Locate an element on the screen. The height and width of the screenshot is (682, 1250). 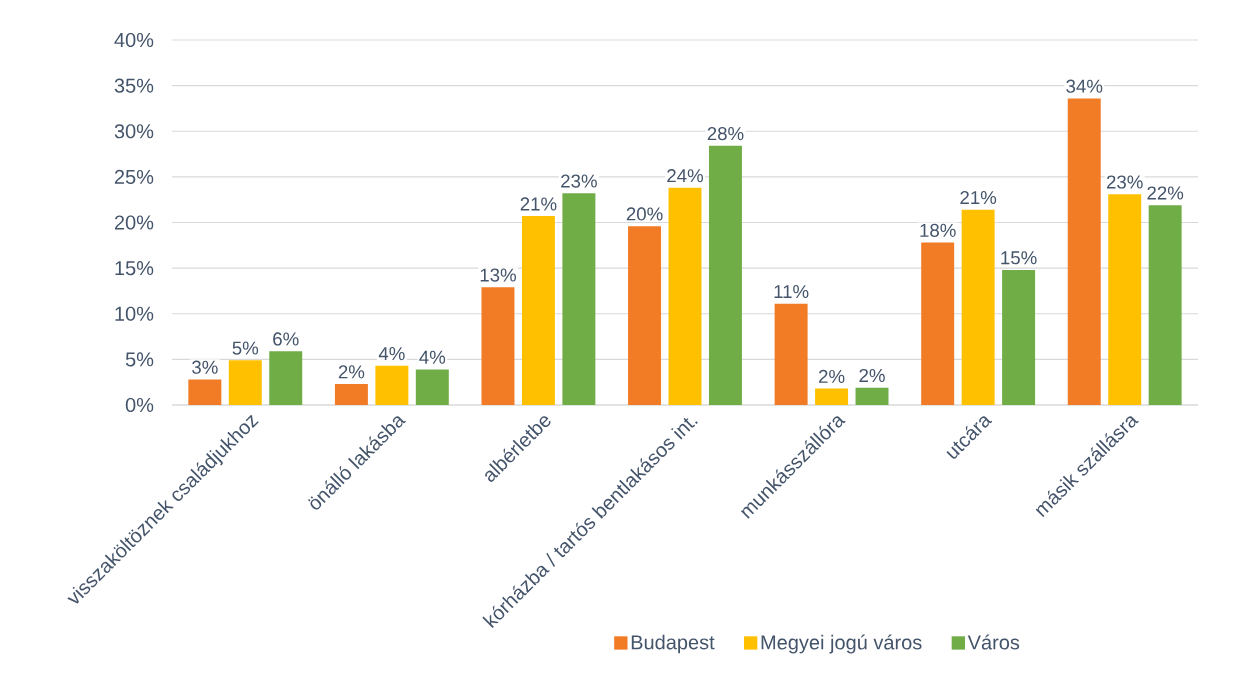
y-tick-label: 40% is located at coordinates (134, 40).